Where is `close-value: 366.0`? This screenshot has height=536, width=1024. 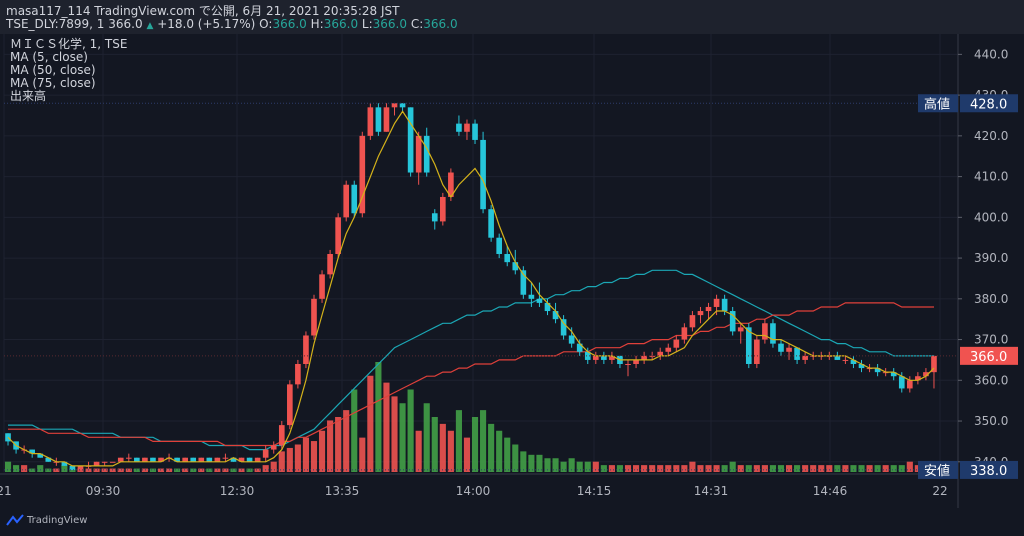 close-value: 366.0 is located at coordinates (440, 24).